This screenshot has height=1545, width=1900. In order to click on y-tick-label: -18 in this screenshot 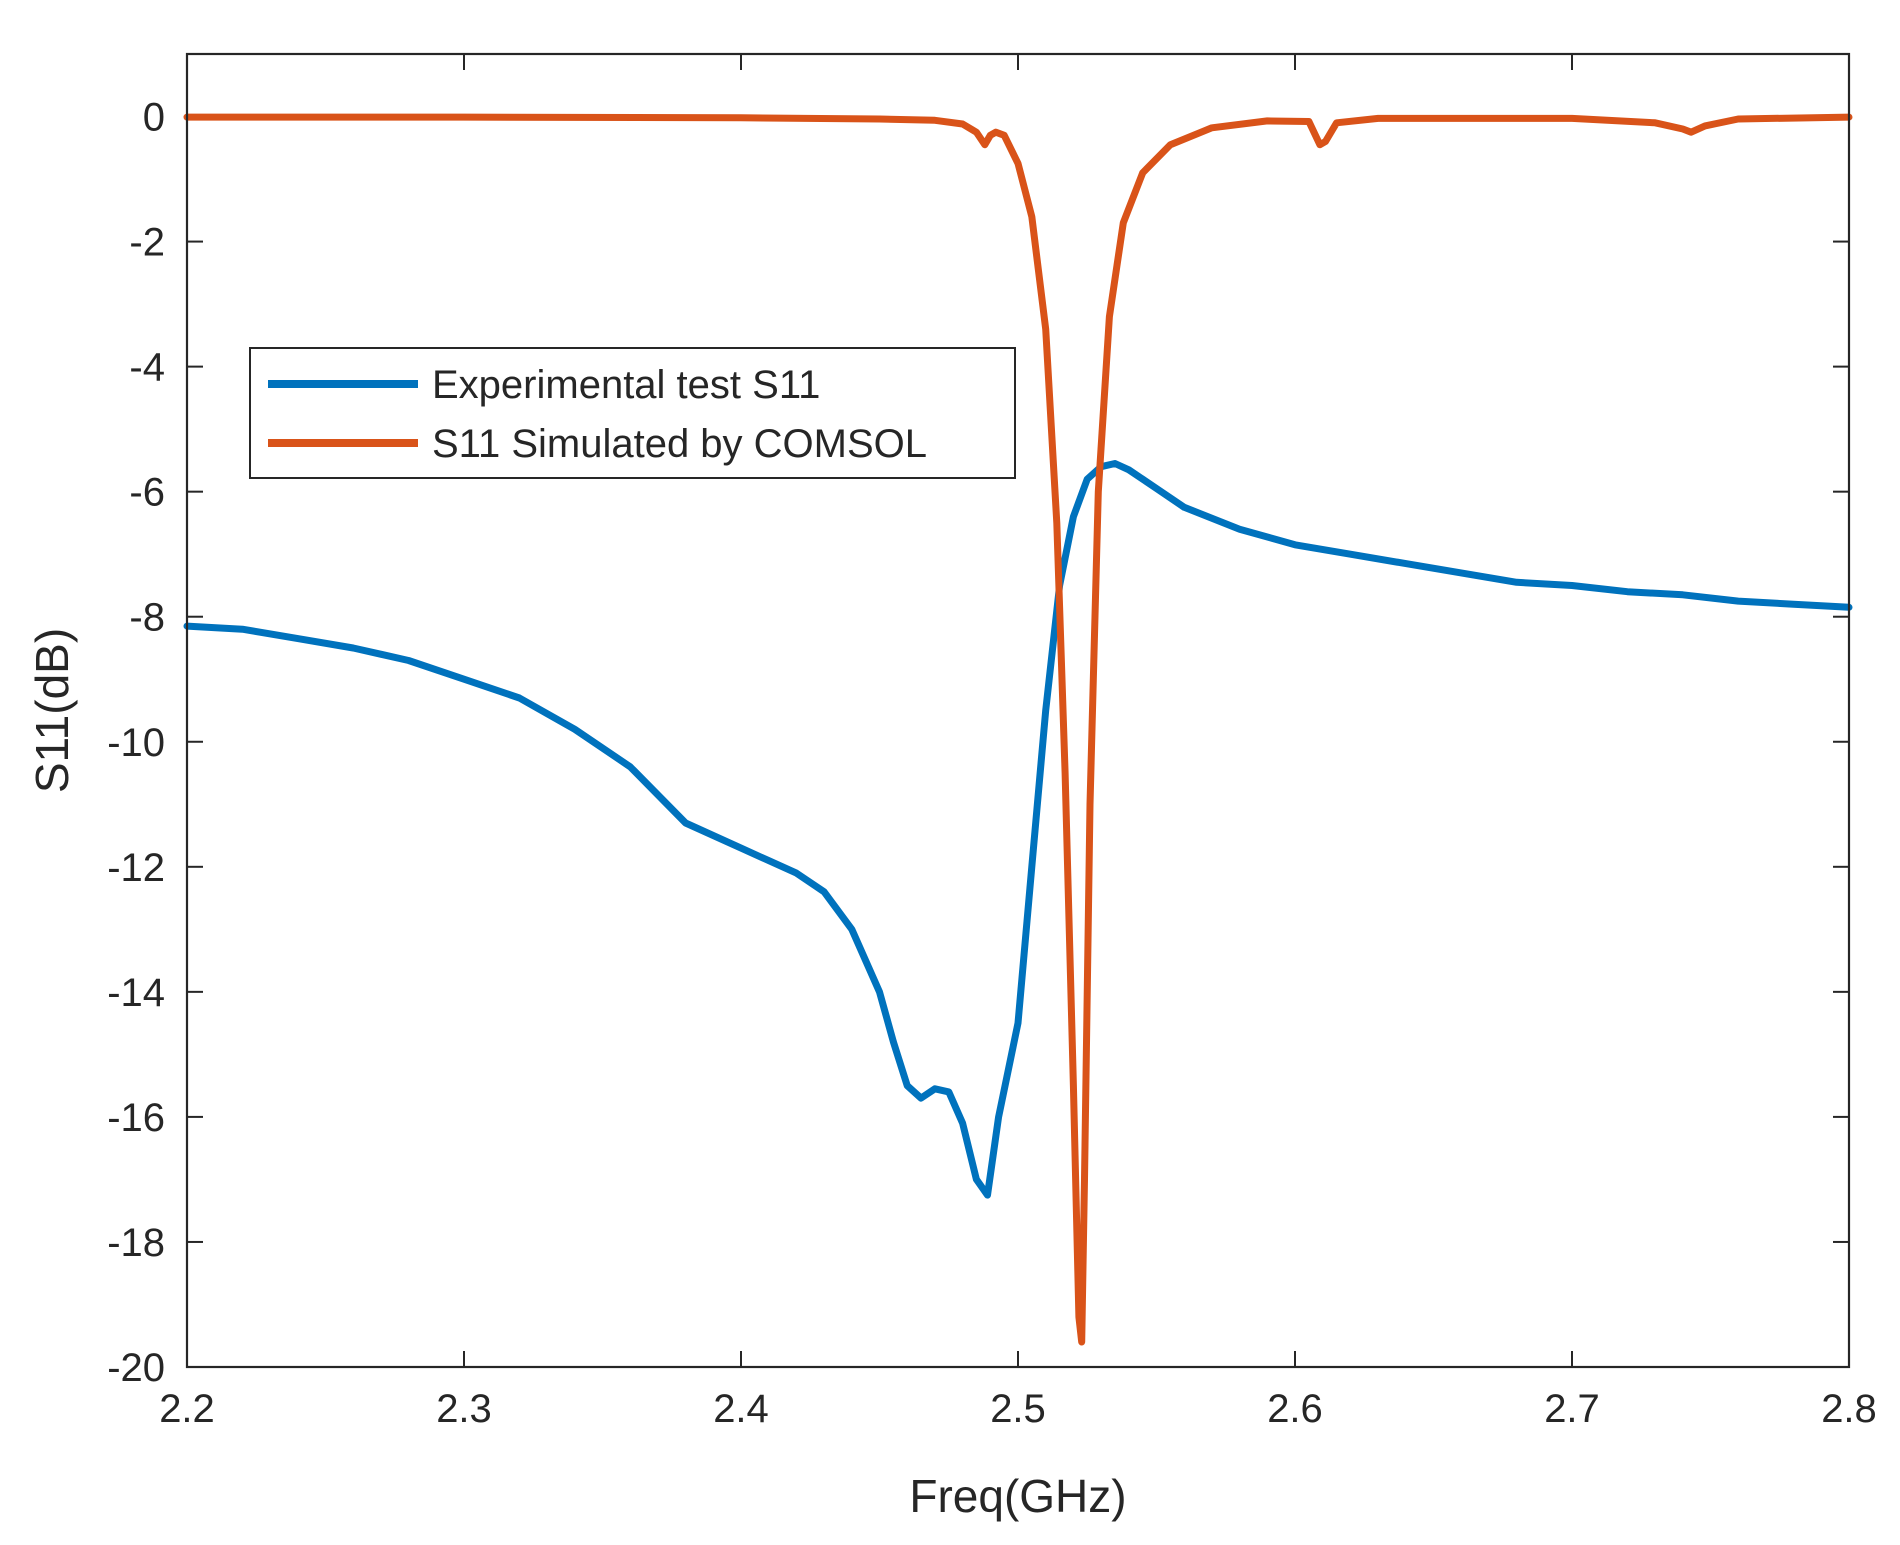, I will do `click(136, 1243)`.